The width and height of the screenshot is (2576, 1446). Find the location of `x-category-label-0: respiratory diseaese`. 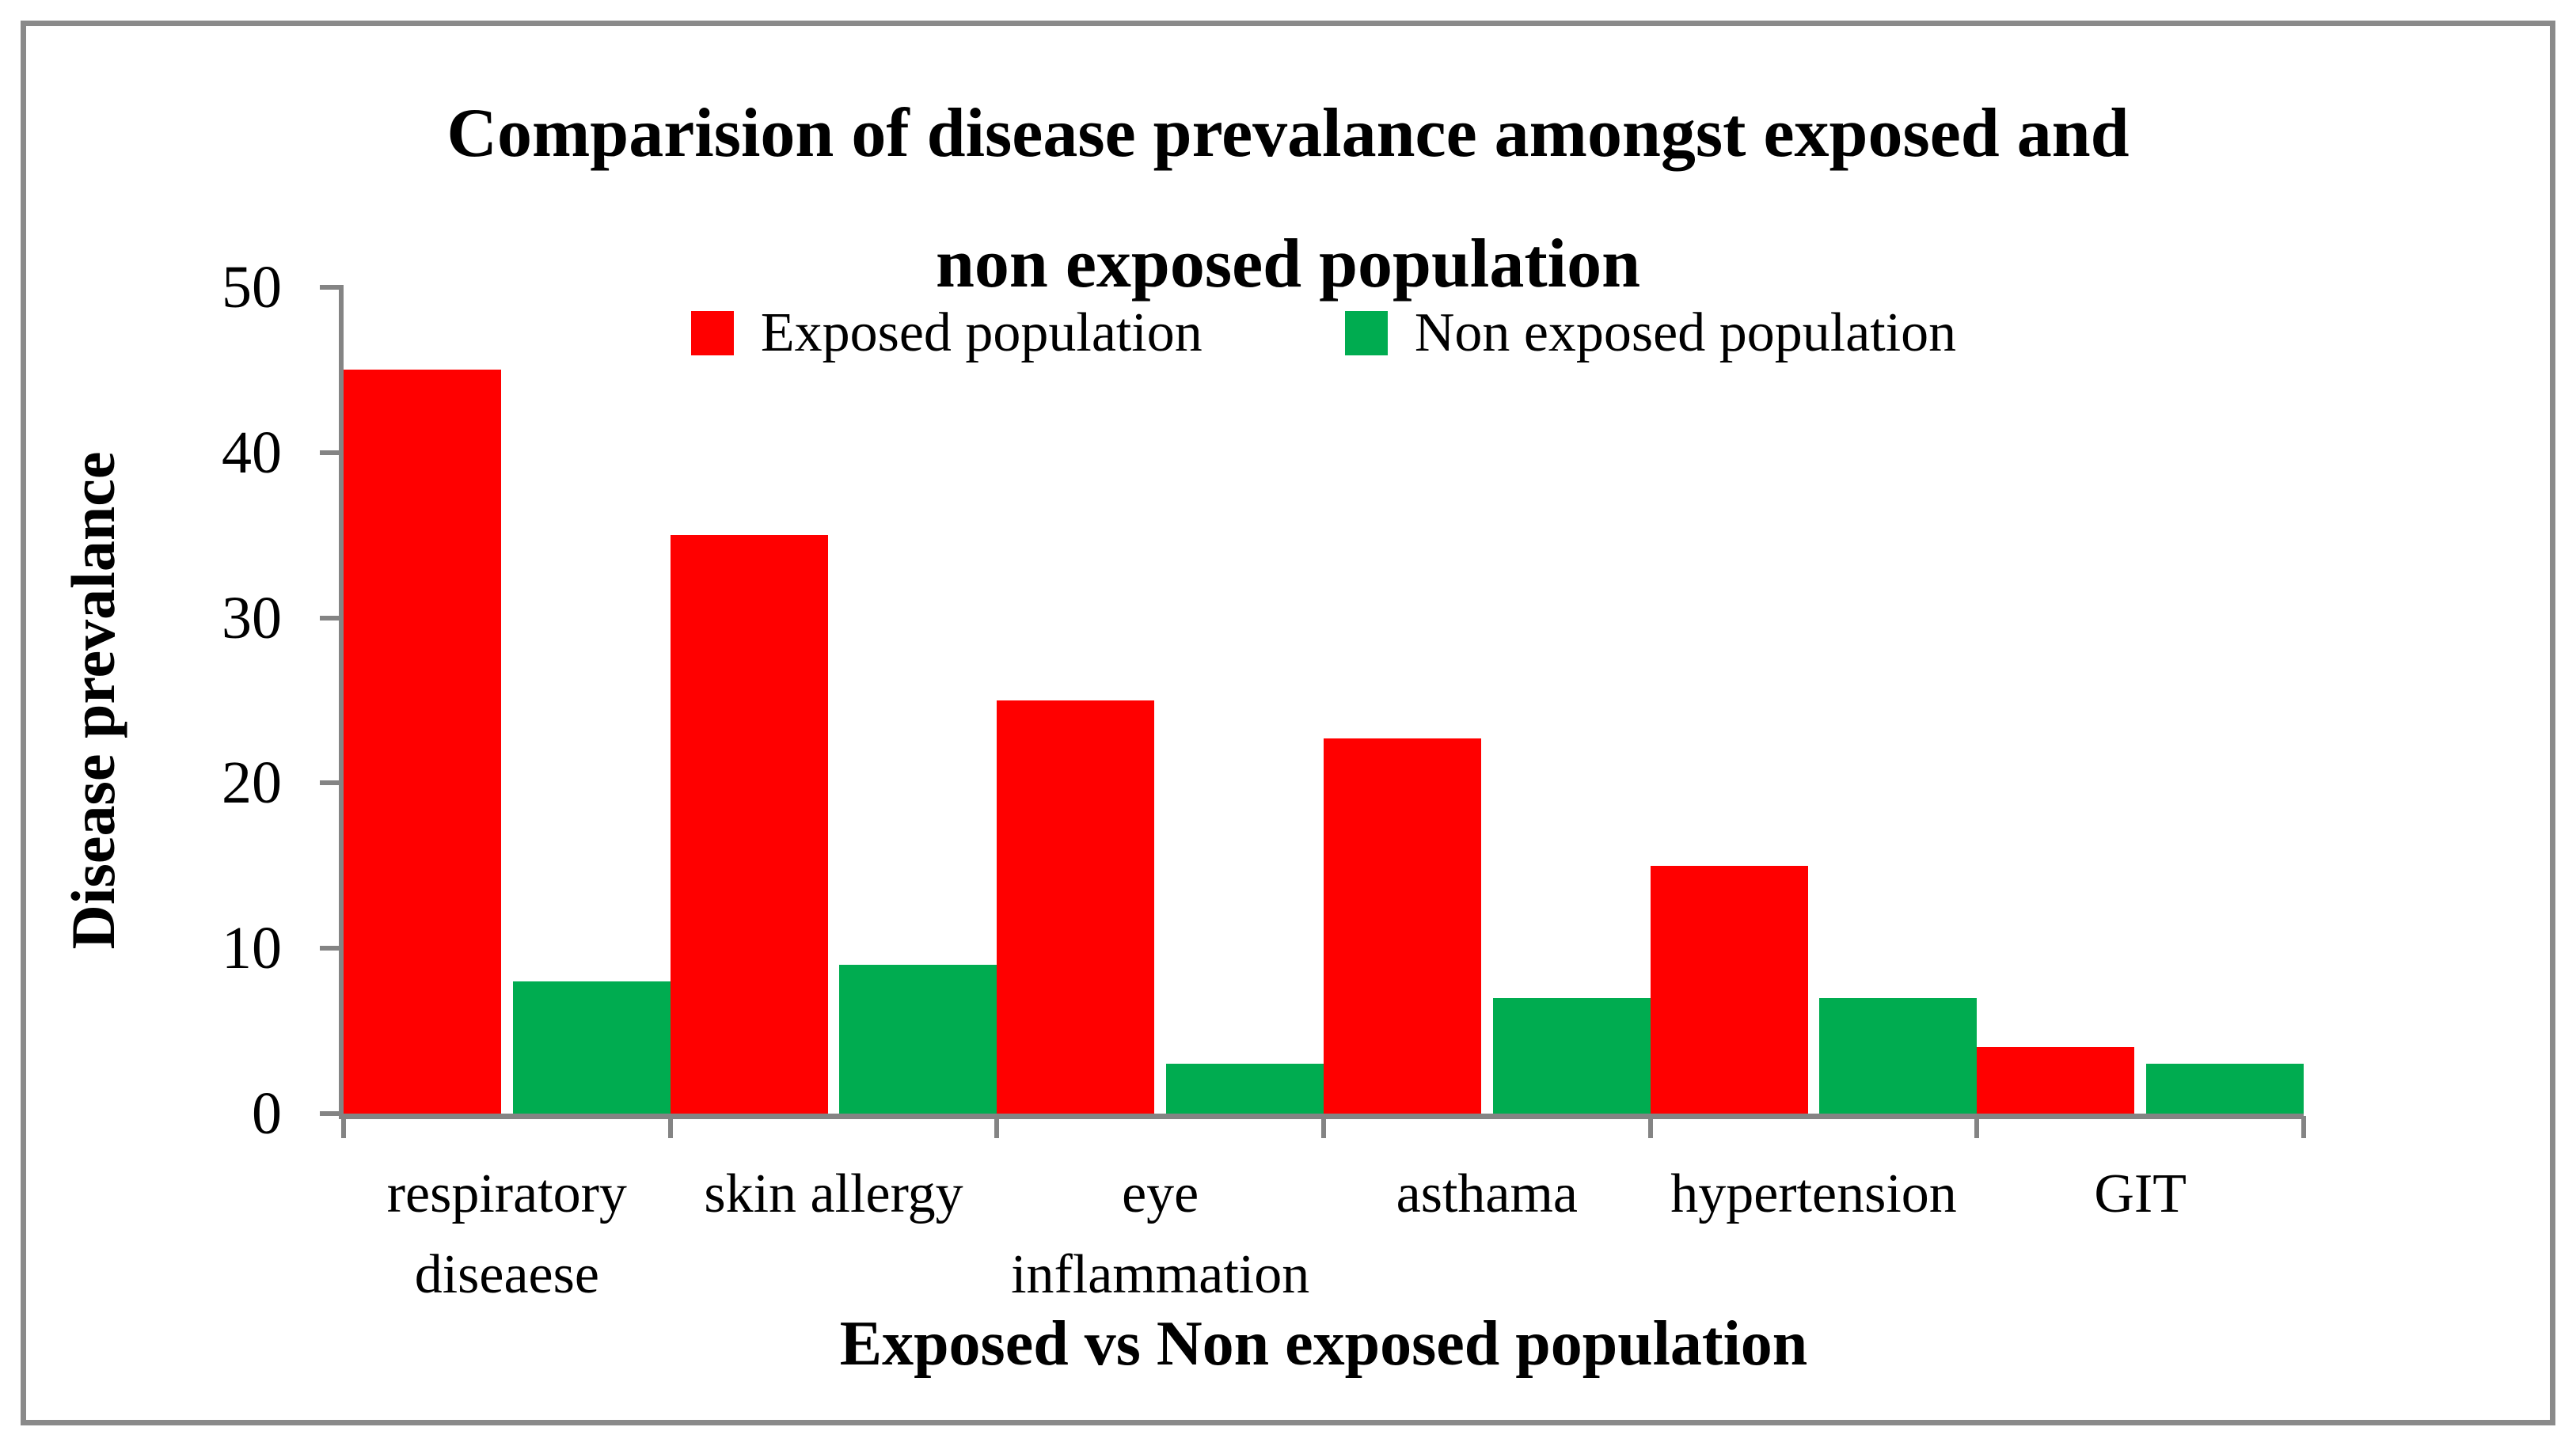

x-category-label-0: respiratory diseaese is located at coordinates (507, 1234).